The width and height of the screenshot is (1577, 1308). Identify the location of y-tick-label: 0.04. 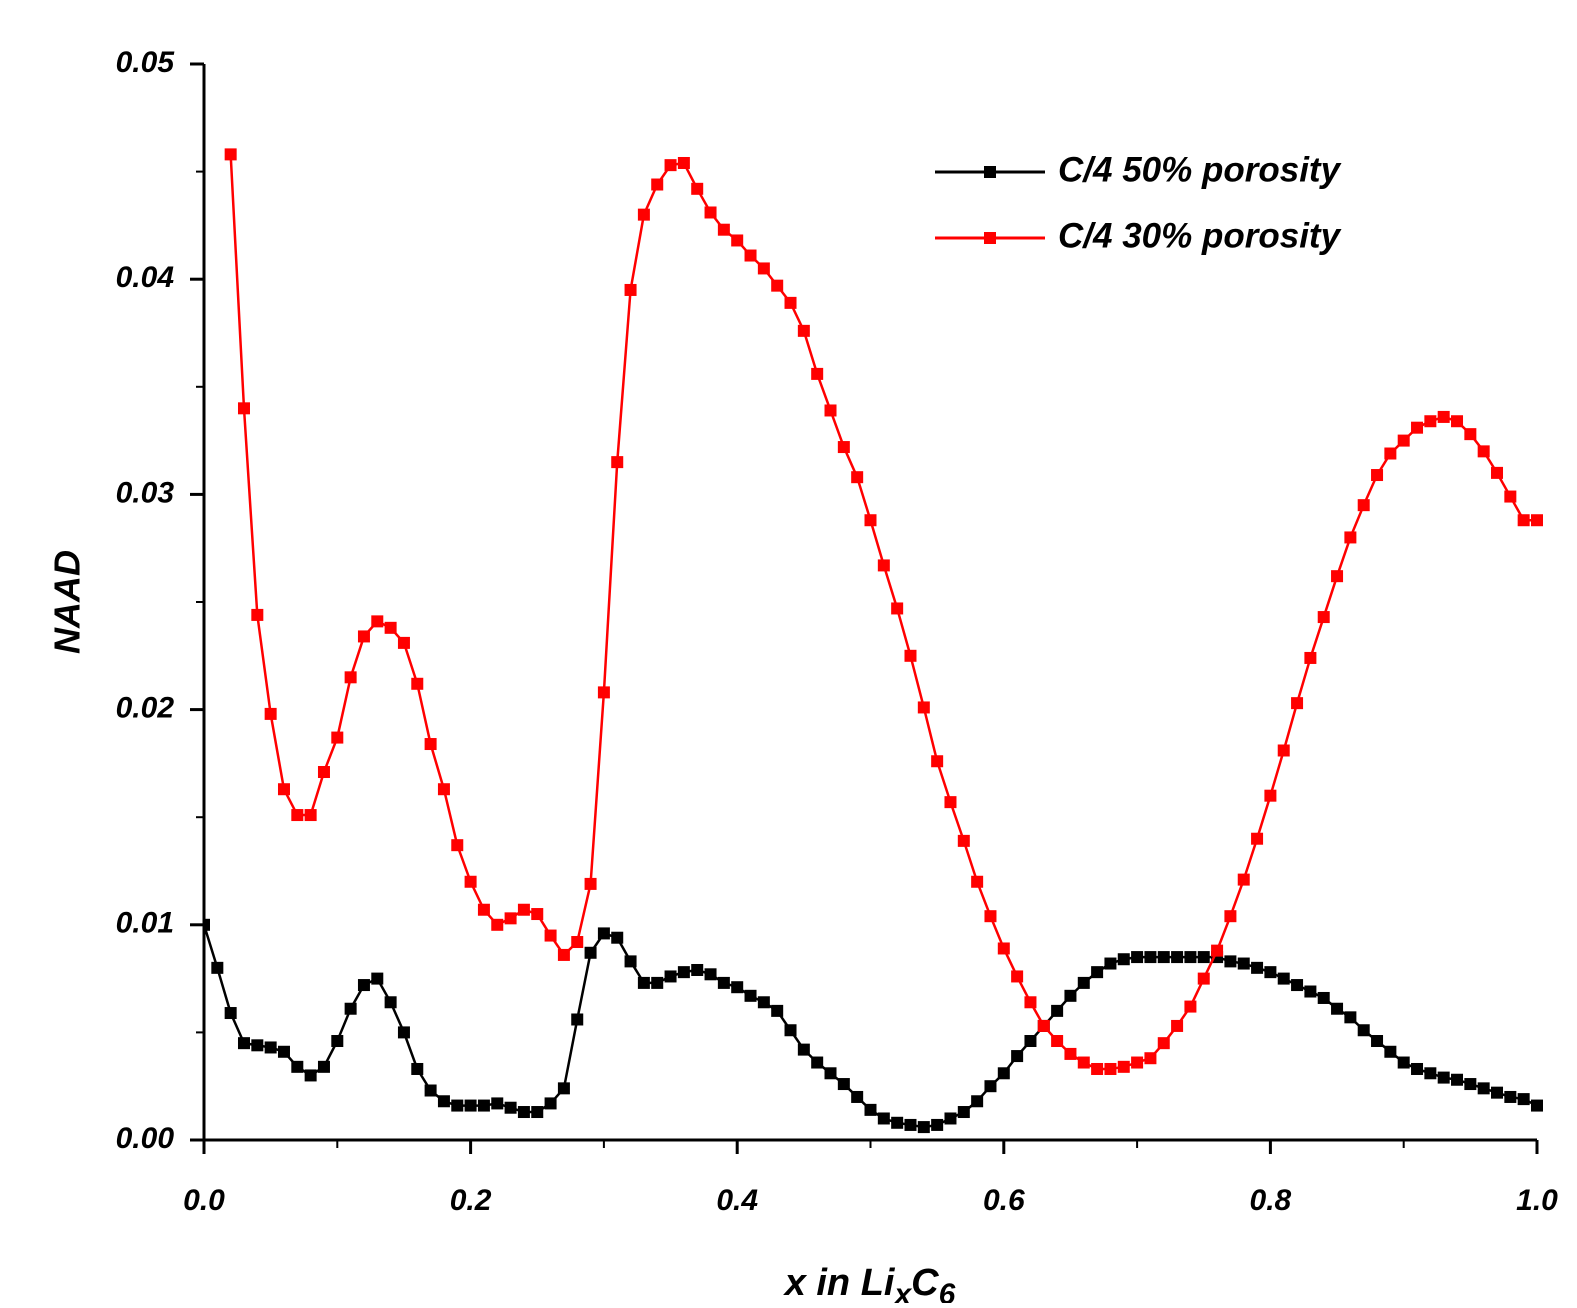
(145, 277).